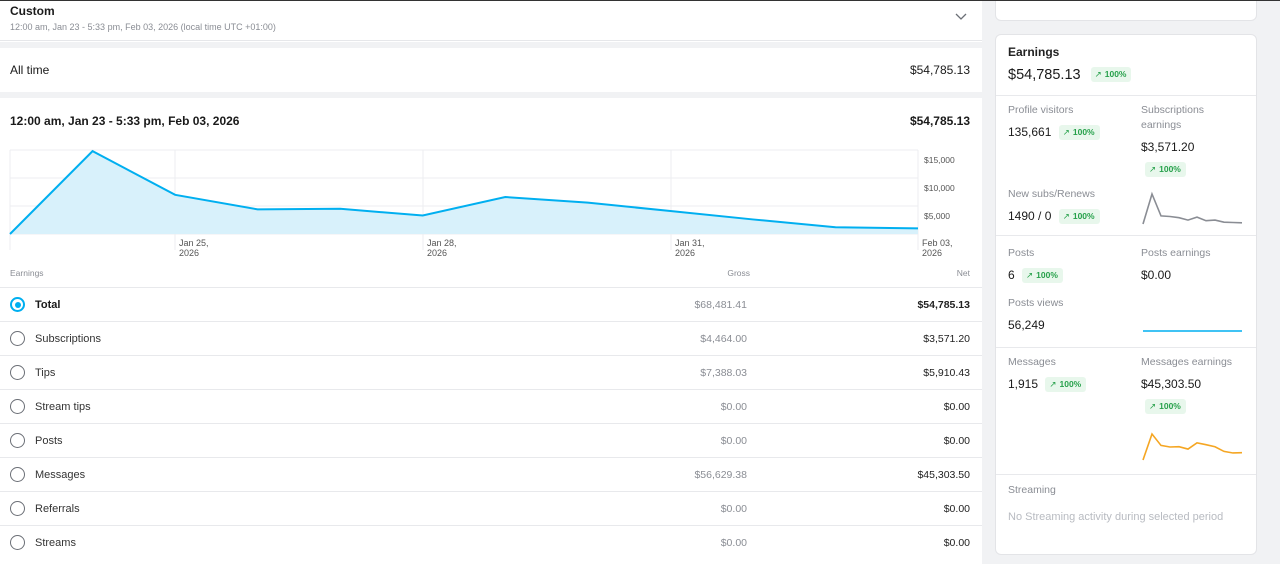  What do you see at coordinates (1030, 132) in the screenshot?
I see `profile-visitors-number: 135,661` at bounding box center [1030, 132].